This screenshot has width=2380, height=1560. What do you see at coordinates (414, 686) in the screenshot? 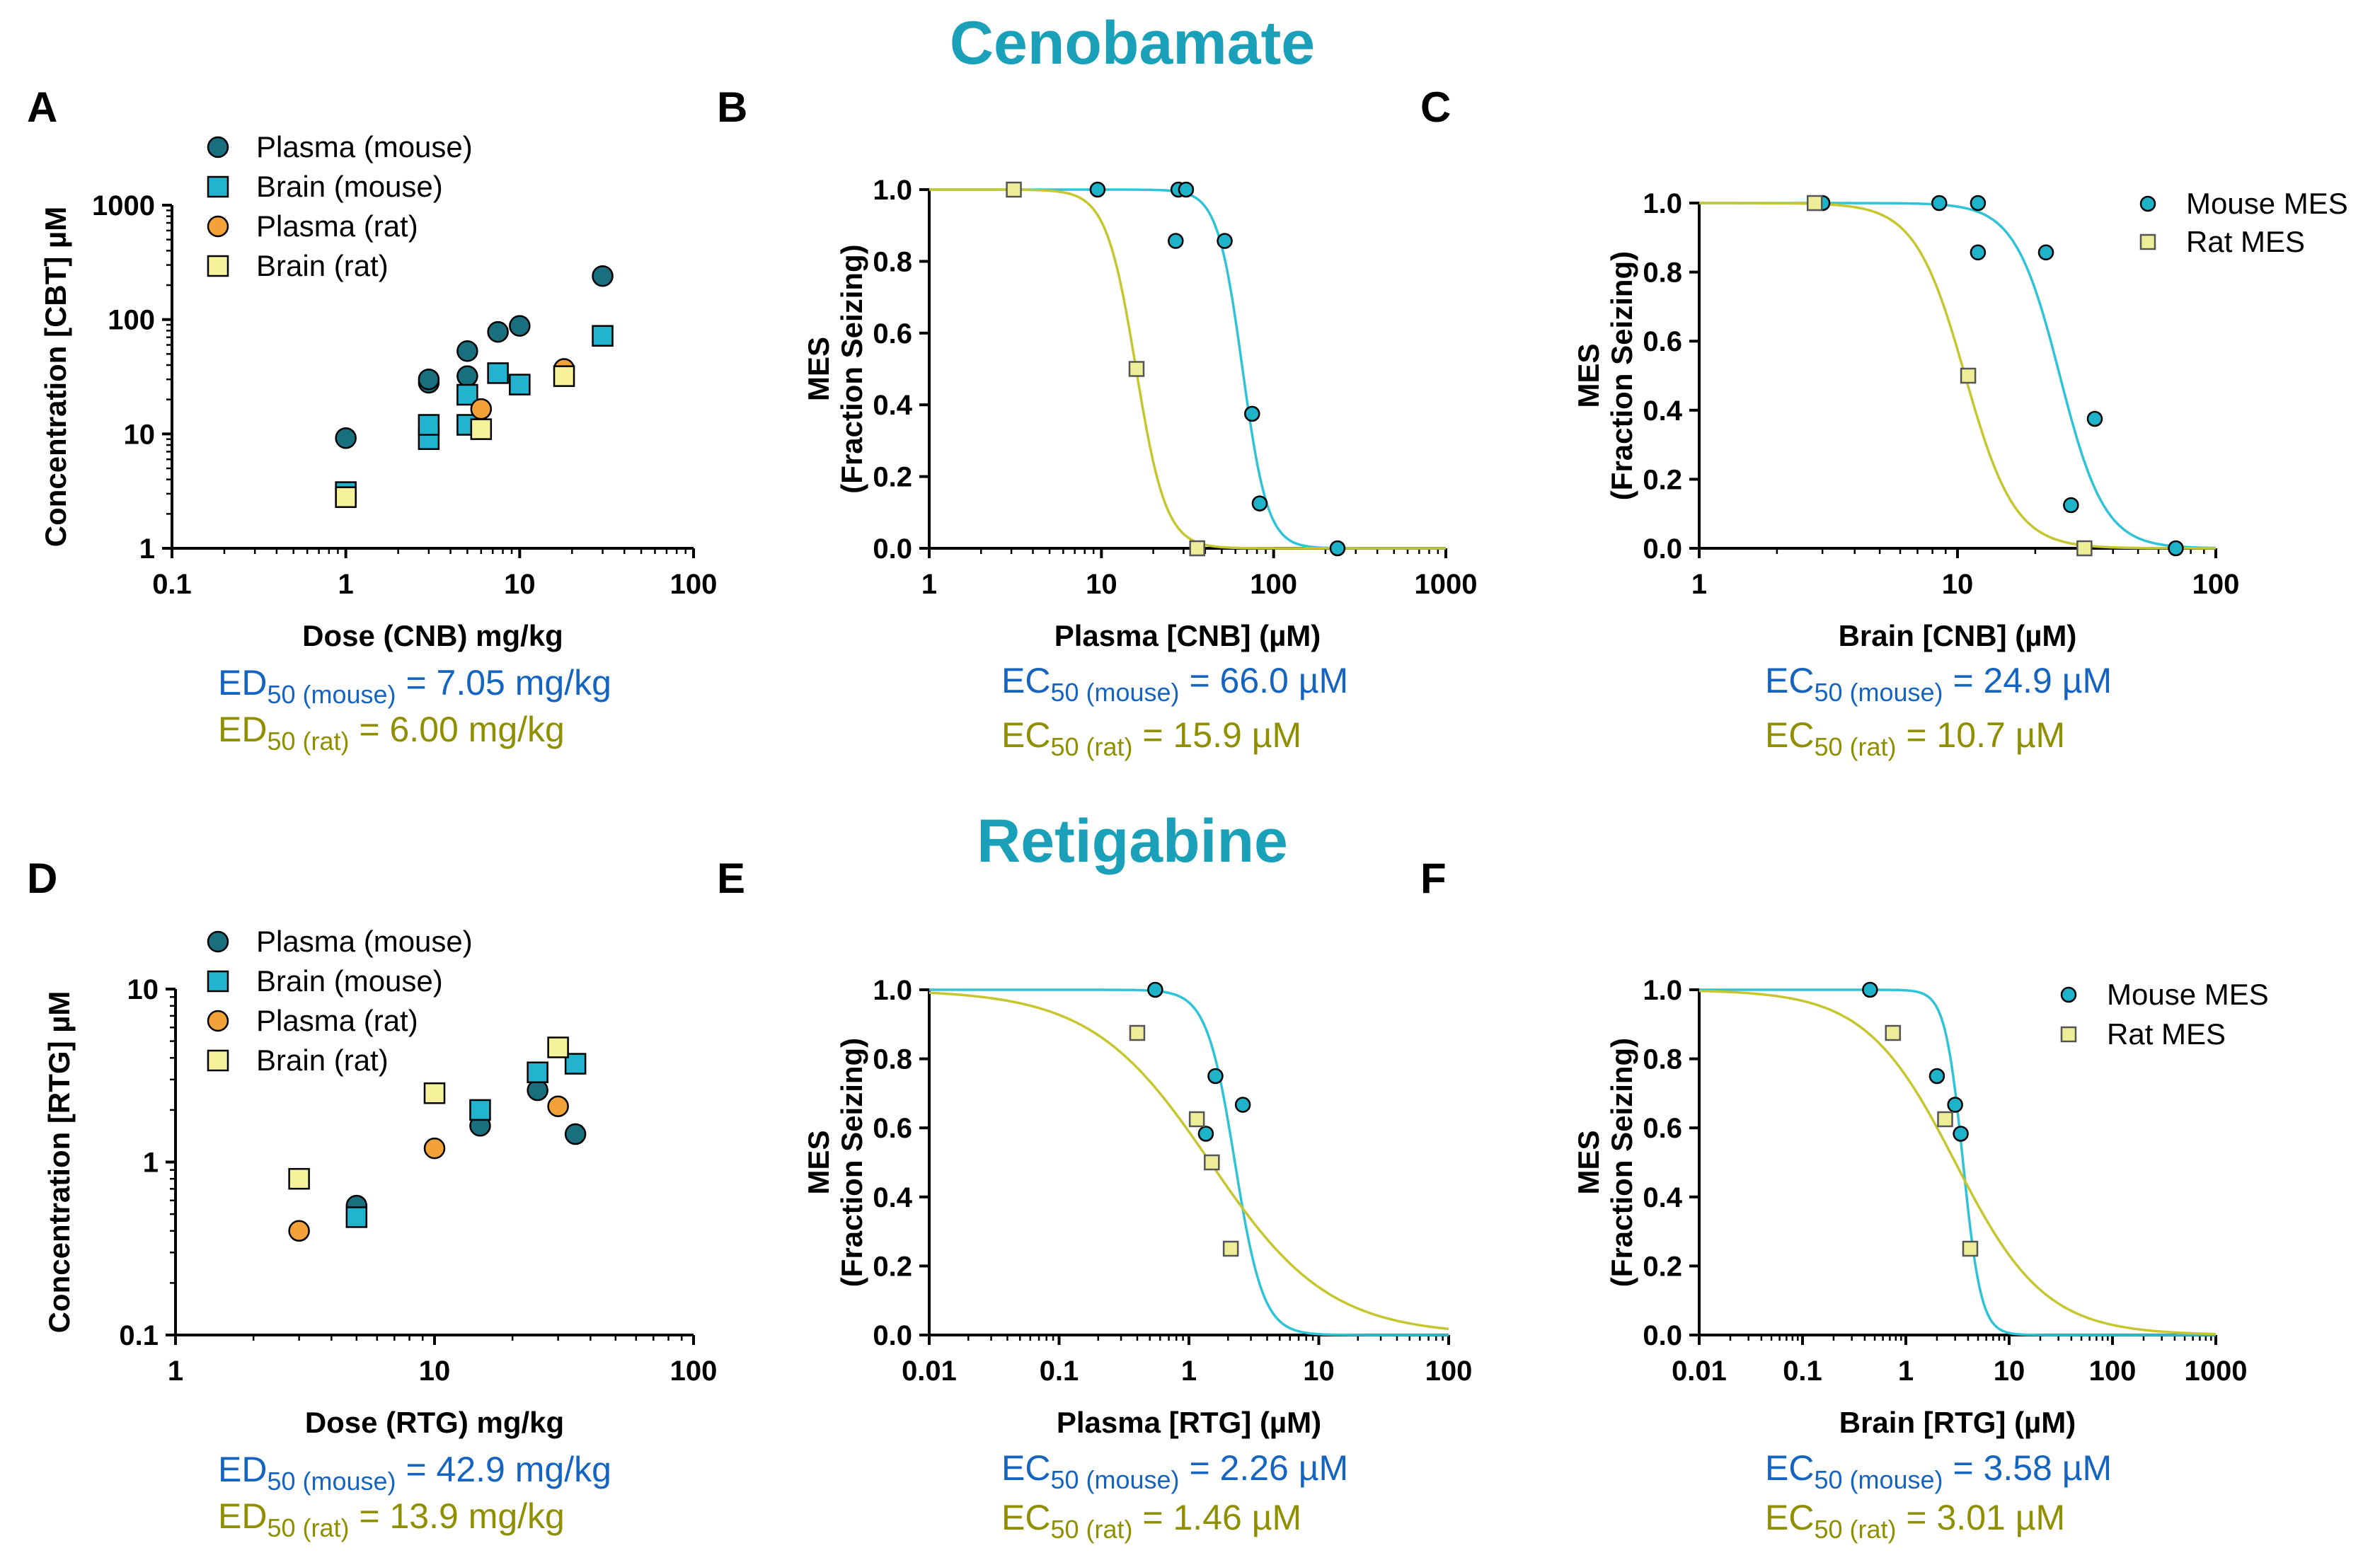
I see `annot-a-mouse: ED50 (mouse) = 7.05 mg/kg` at bounding box center [414, 686].